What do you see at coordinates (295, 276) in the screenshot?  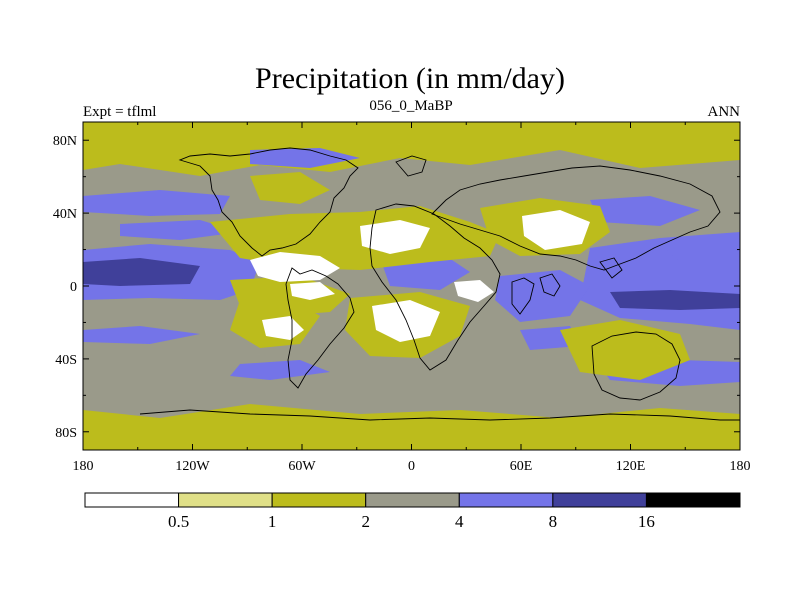 I see `field-hyperarid-east-pacific` at bounding box center [295, 276].